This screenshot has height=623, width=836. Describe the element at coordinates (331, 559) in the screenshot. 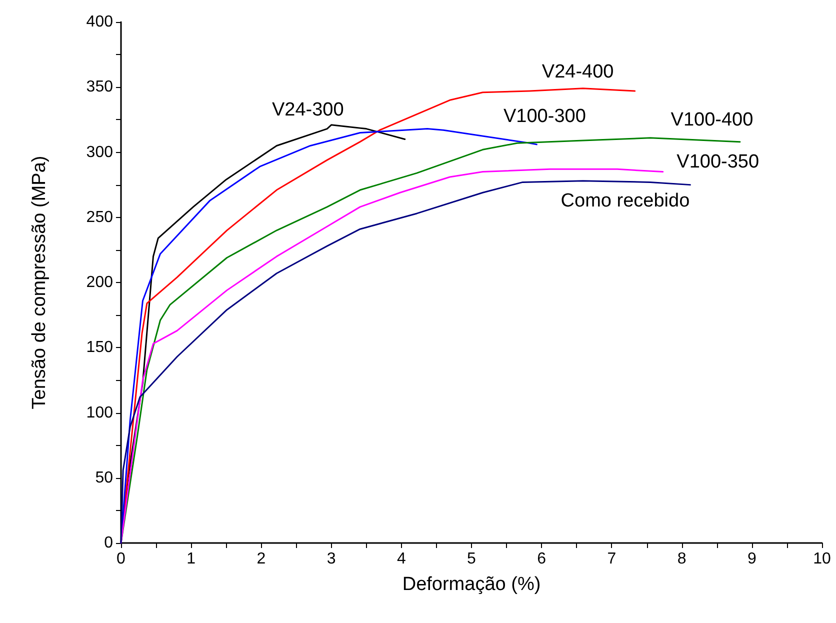

I see `x-tick-label: 3` at that location.